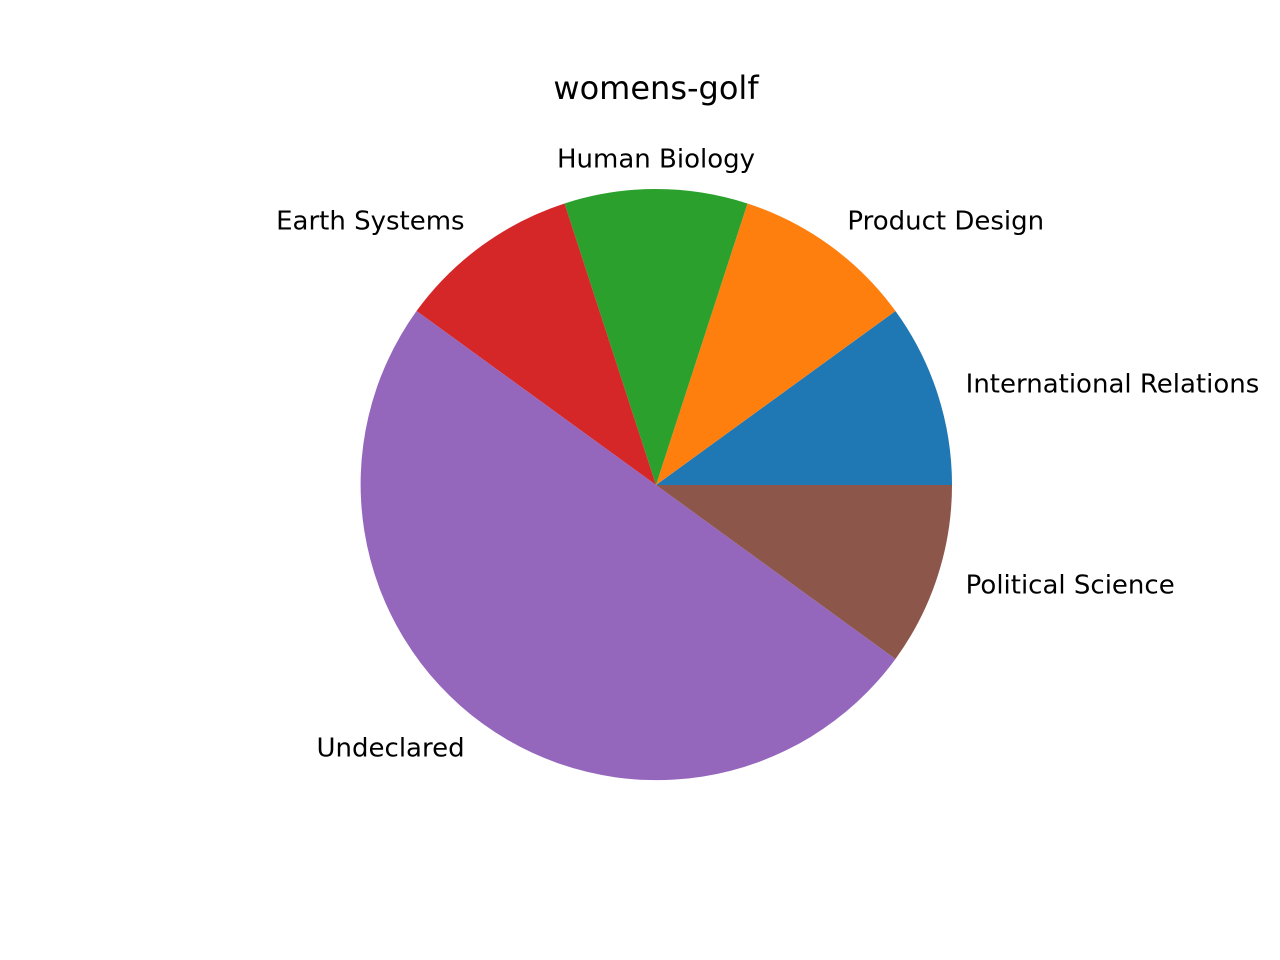  I want to click on pie-label-human-biology: Human Biology, so click(656, 159).